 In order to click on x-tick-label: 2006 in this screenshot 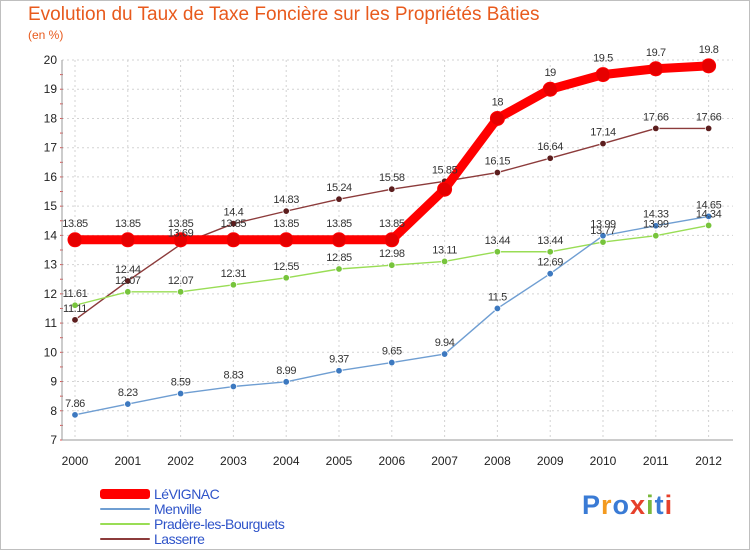, I will do `click(391, 461)`.